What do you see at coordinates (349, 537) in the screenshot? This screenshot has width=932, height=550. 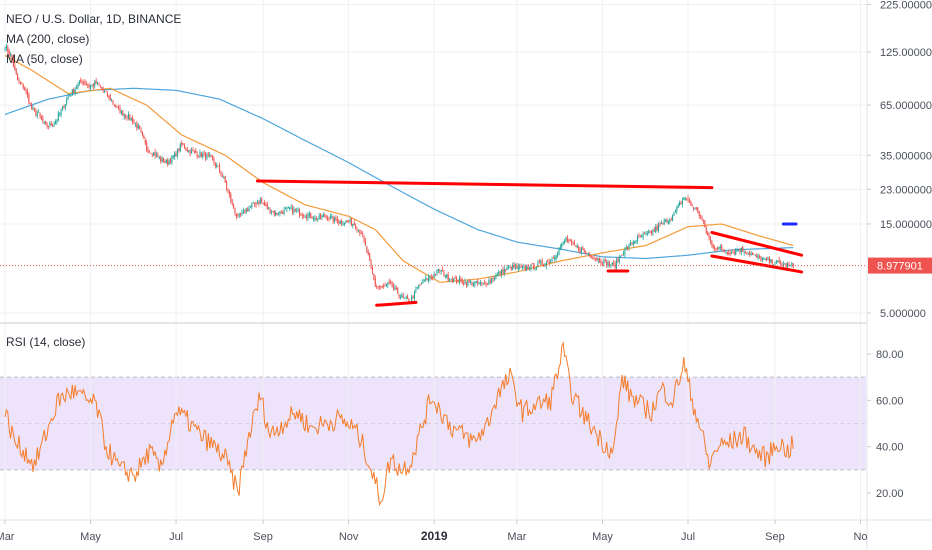 I see `time-tick-label: Nov` at bounding box center [349, 537].